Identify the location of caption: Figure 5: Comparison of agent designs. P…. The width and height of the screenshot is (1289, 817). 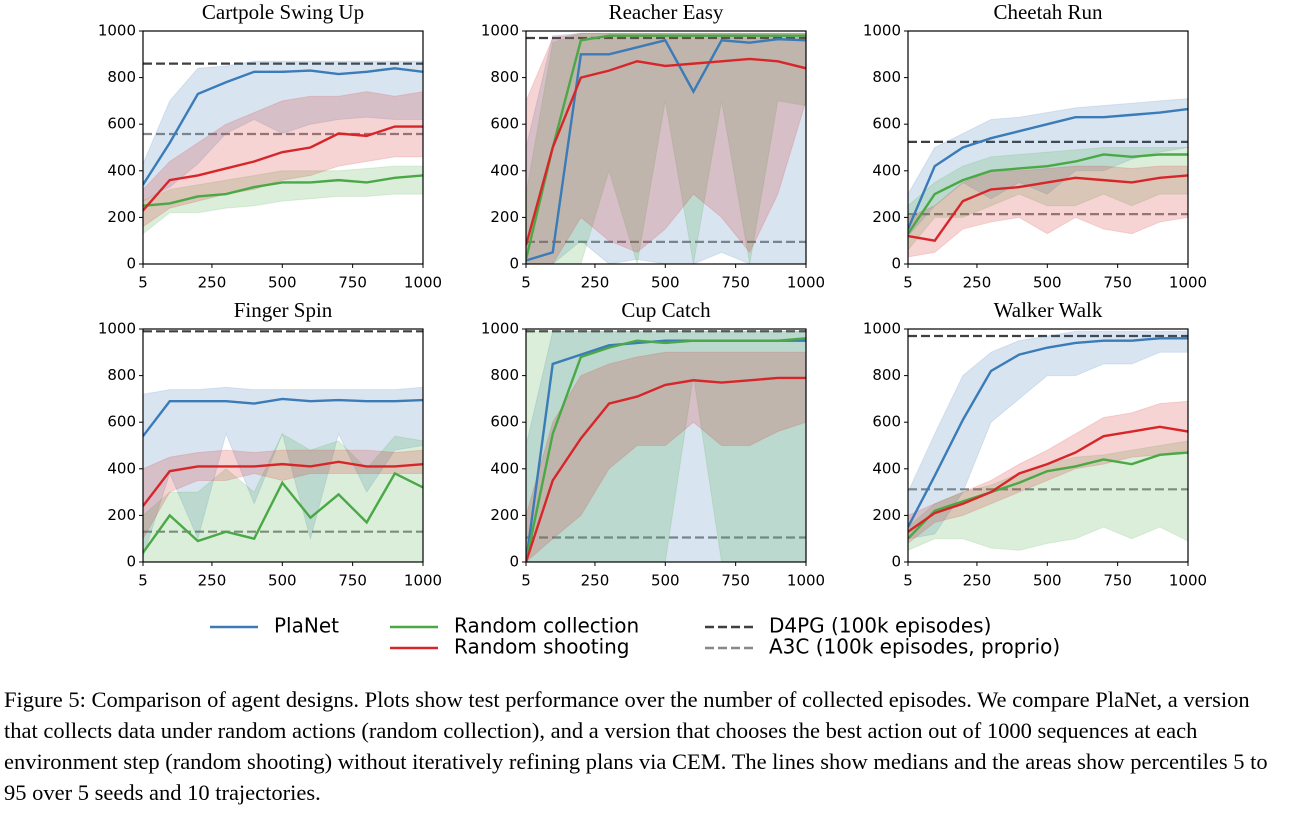
(636, 746).